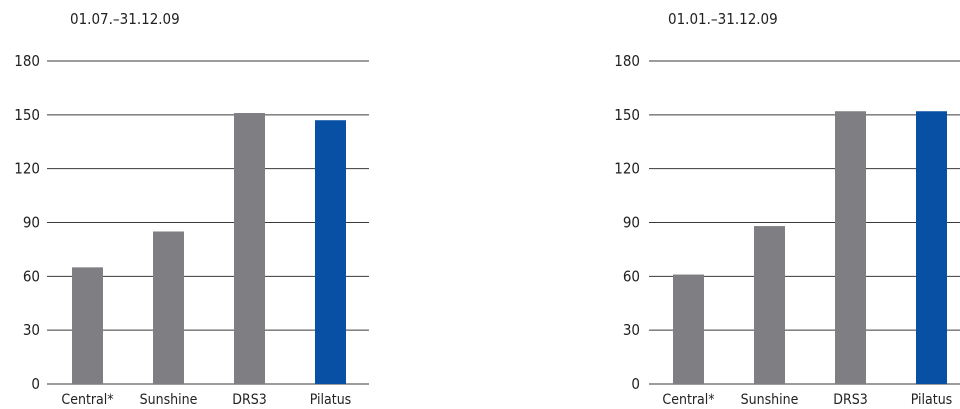  Describe the element at coordinates (125, 19) in the screenshot. I see `chart-period-label: 01.07.–31.12.09` at that location.